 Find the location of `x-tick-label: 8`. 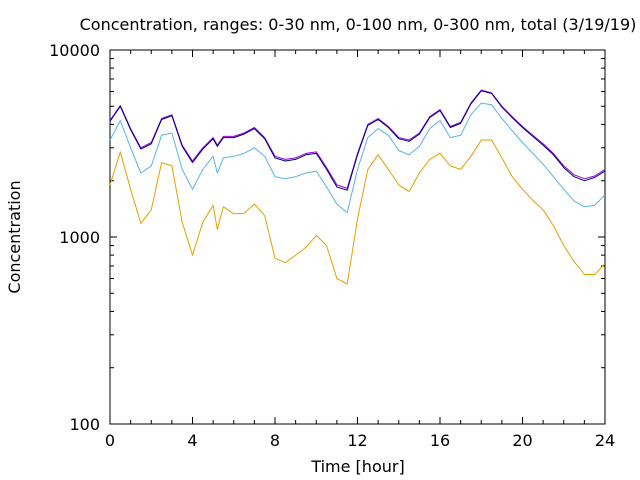

x-tick-label: 8 is located at coordinates (275, 440).